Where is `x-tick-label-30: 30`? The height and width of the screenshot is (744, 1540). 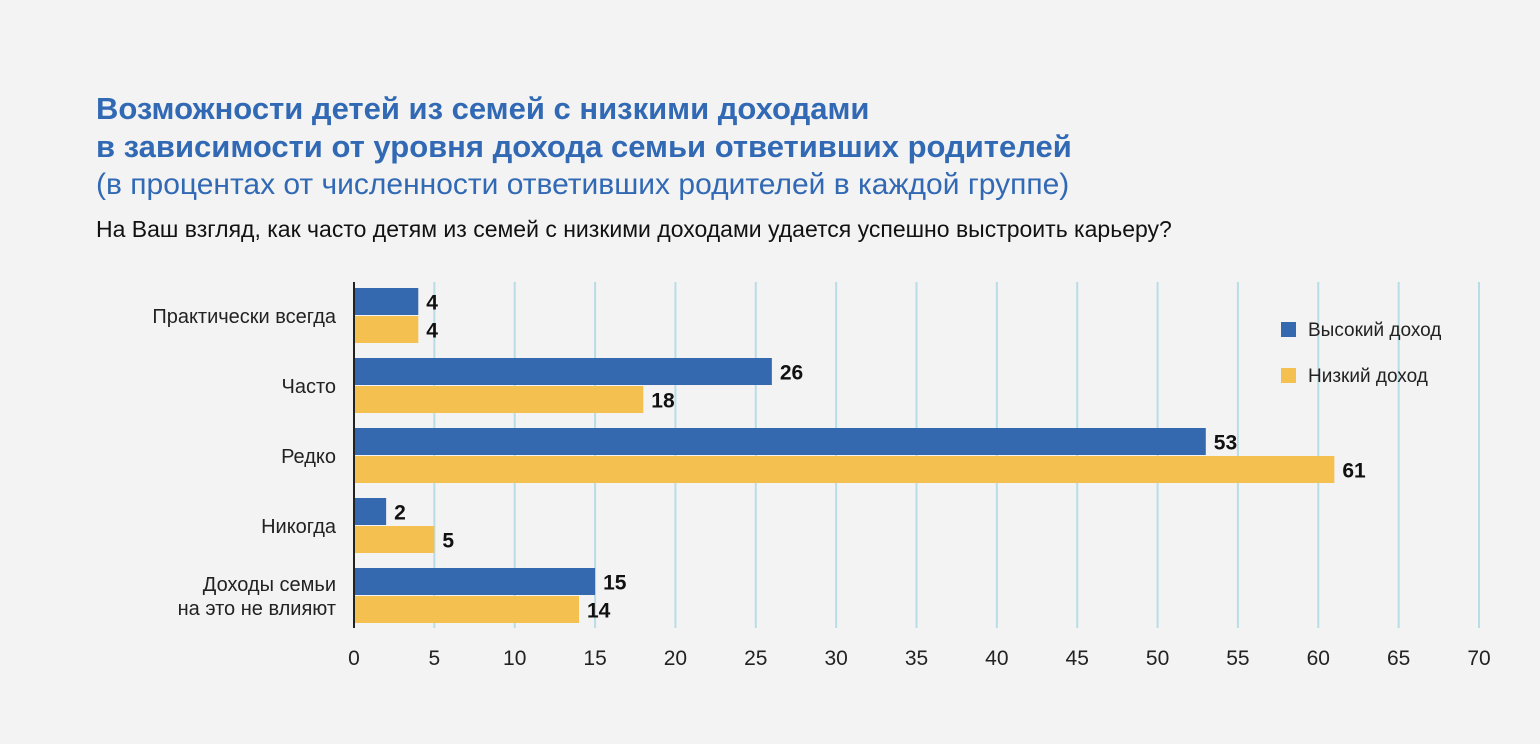 x-tick-label-30: 30 is located at coordinates (835, 658).